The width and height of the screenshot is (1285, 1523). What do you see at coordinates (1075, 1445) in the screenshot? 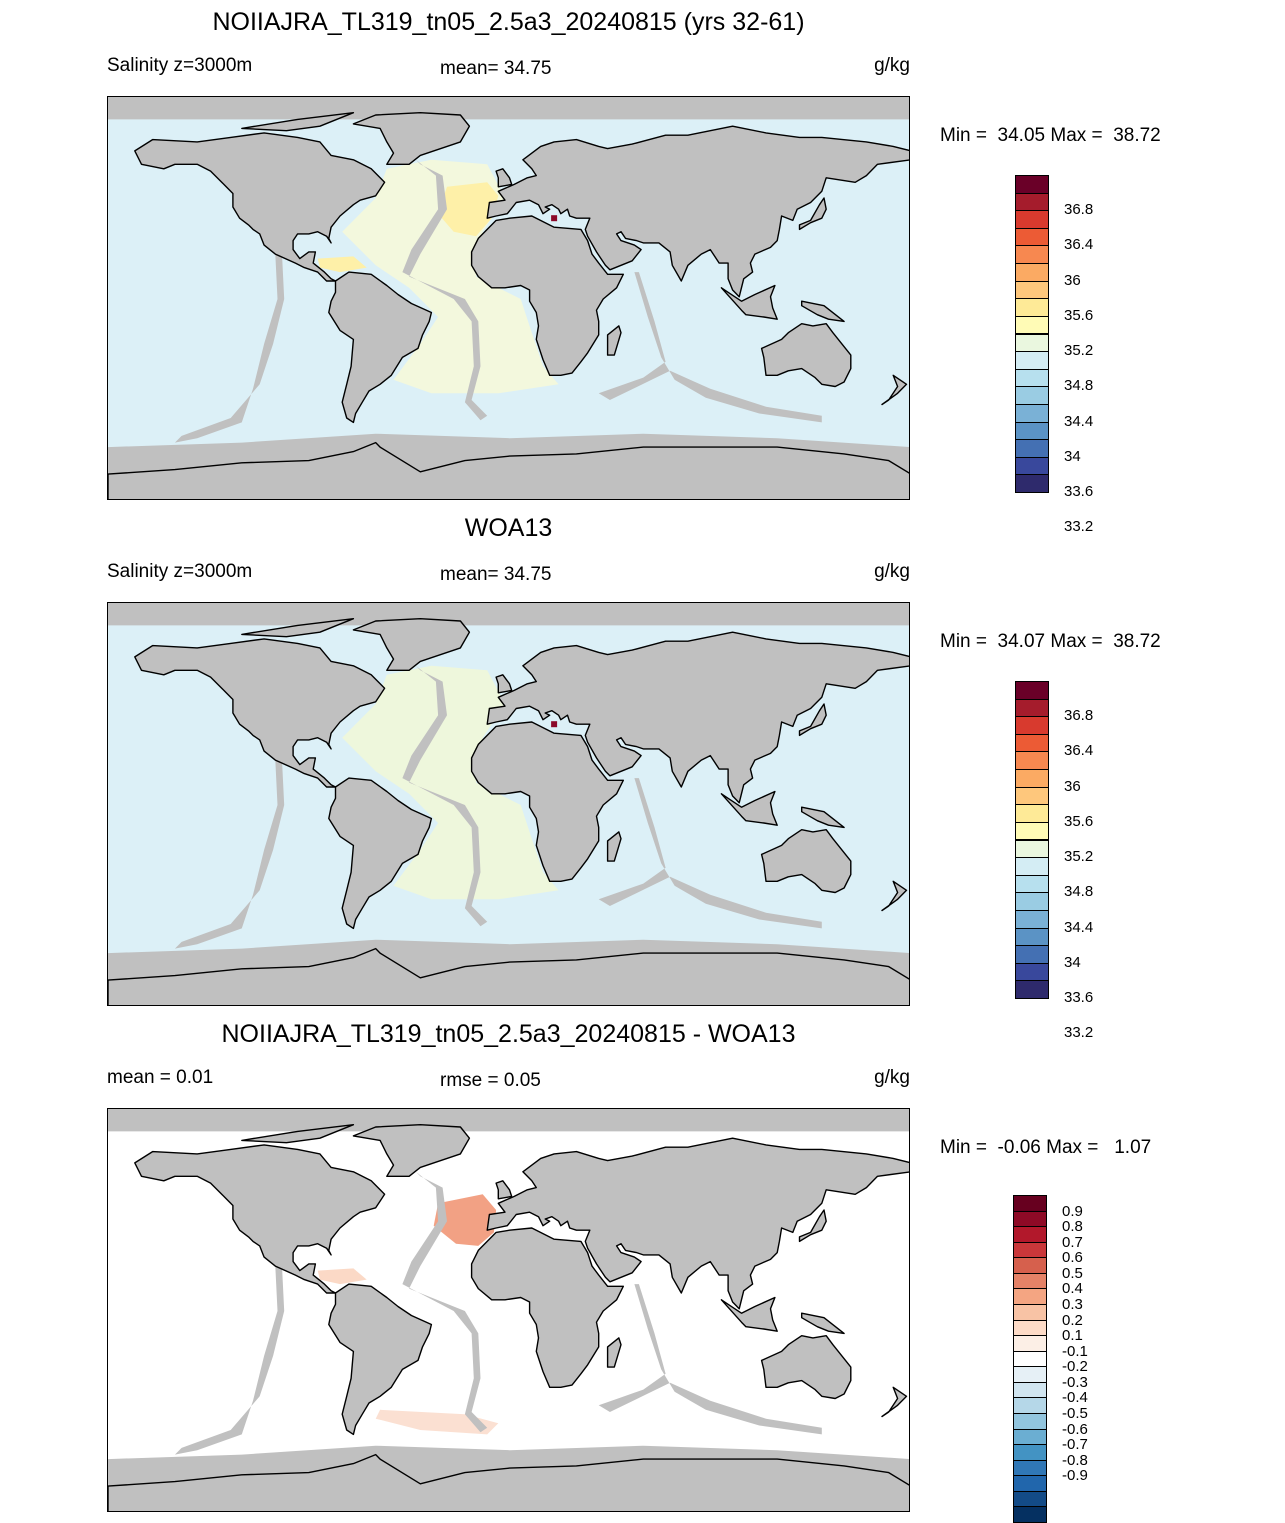
I see `colorbar-tick-label: -0.7` at bounding box center [1075, 1445].